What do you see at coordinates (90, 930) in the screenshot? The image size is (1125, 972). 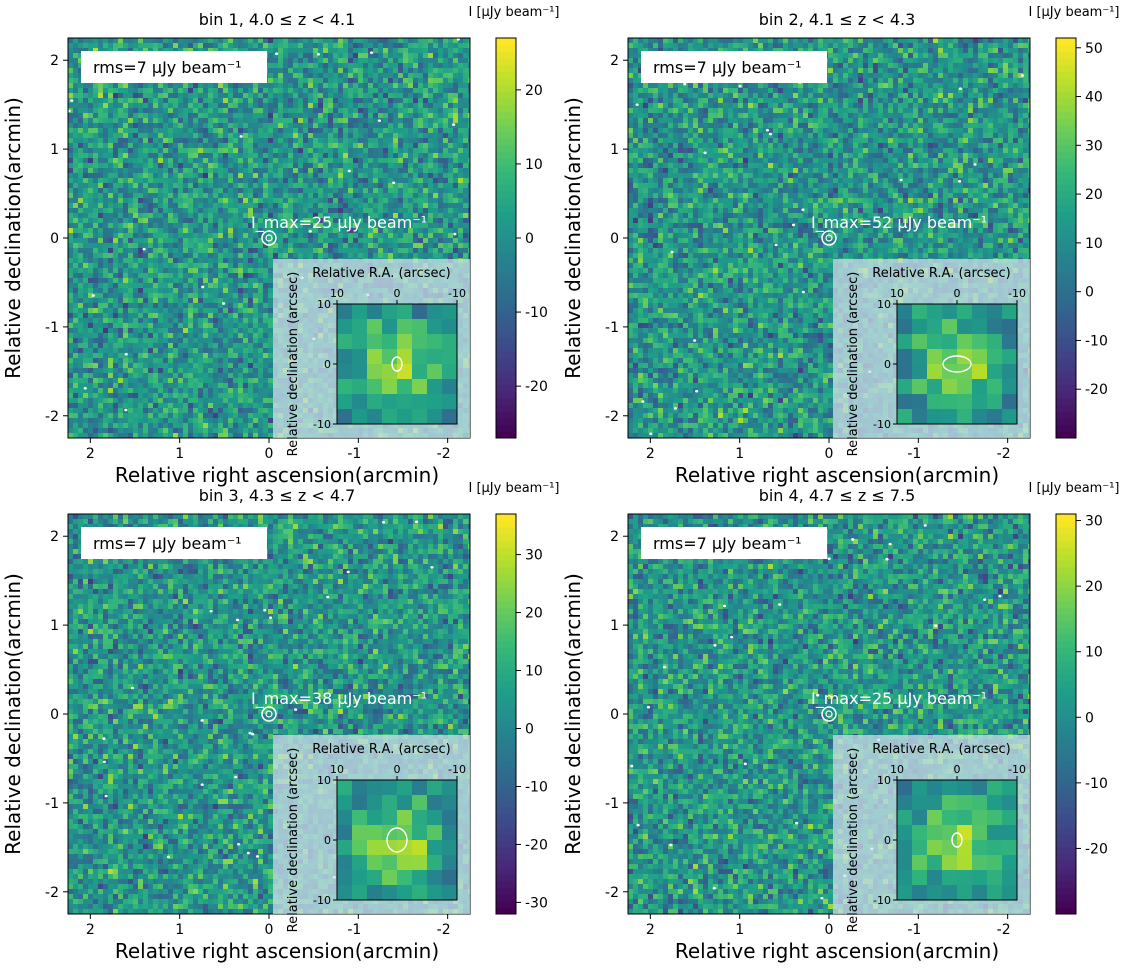 I see `x-tick-label: 2` at bounding box center [90, 930].